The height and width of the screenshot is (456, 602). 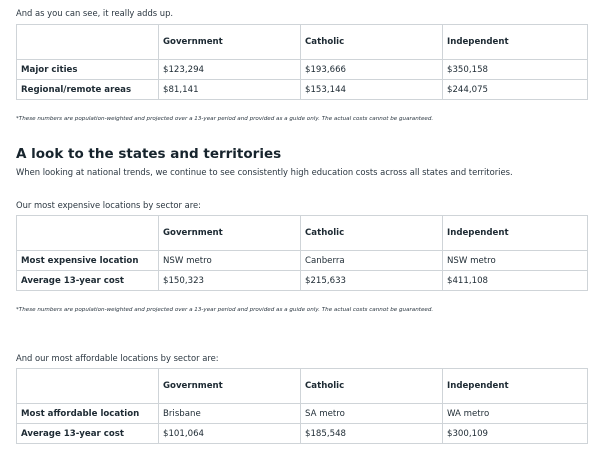 I want to click on table-cell: $123,294, so click(x=229, y=69).